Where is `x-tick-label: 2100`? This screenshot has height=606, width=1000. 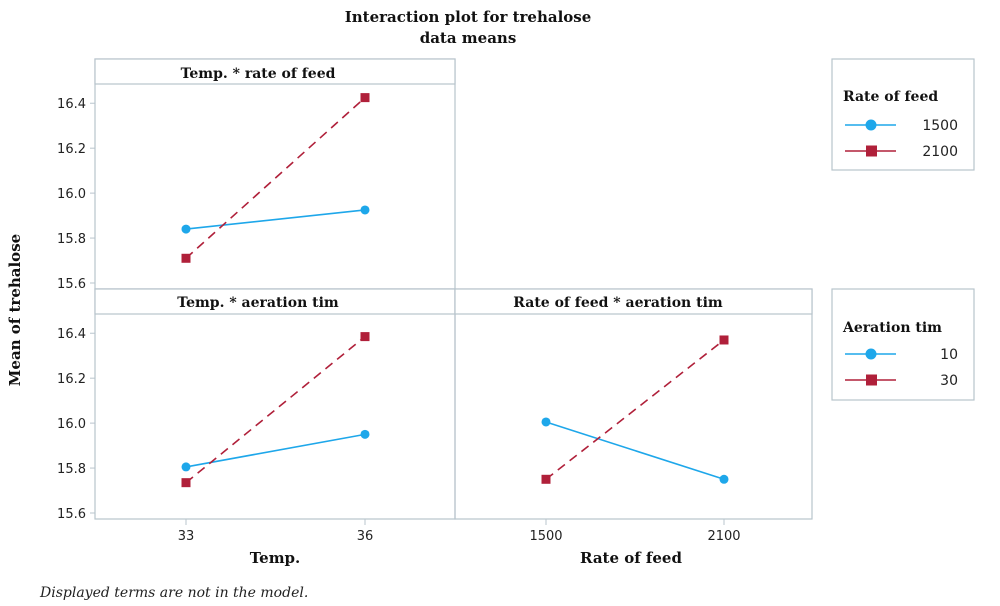
x-tick-label: 2100 is located at coordinates (723, 536).